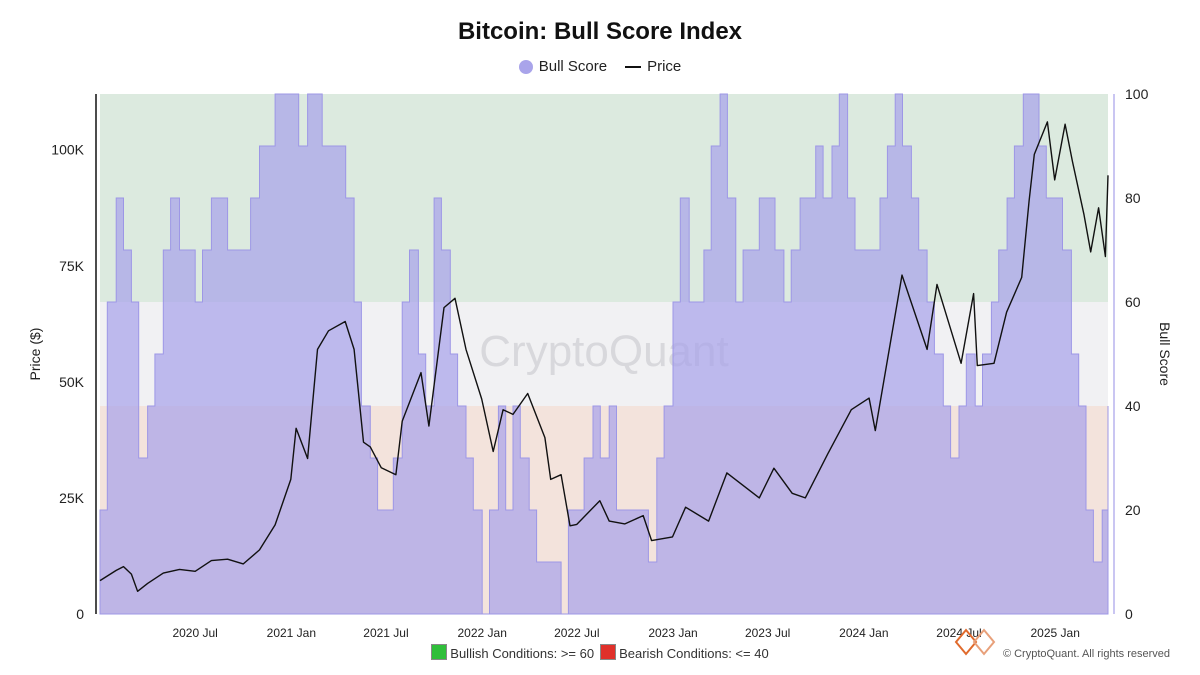 This screenshot has width=1200, height=675. I want to click on copyright-text: © CryptoQuant. All rights reserved, so click(1086, 654).